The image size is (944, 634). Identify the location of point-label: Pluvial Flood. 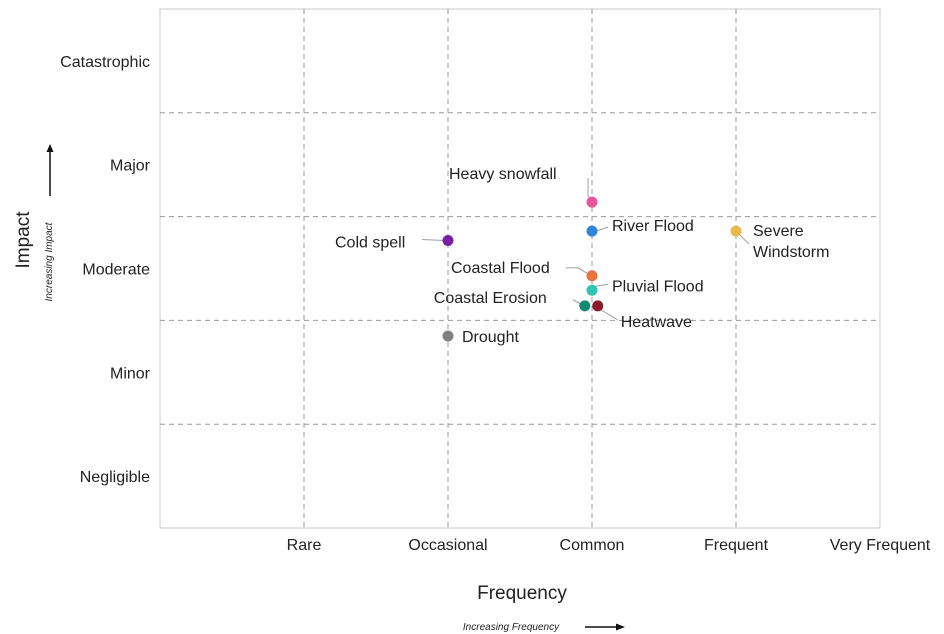
(658, 286).